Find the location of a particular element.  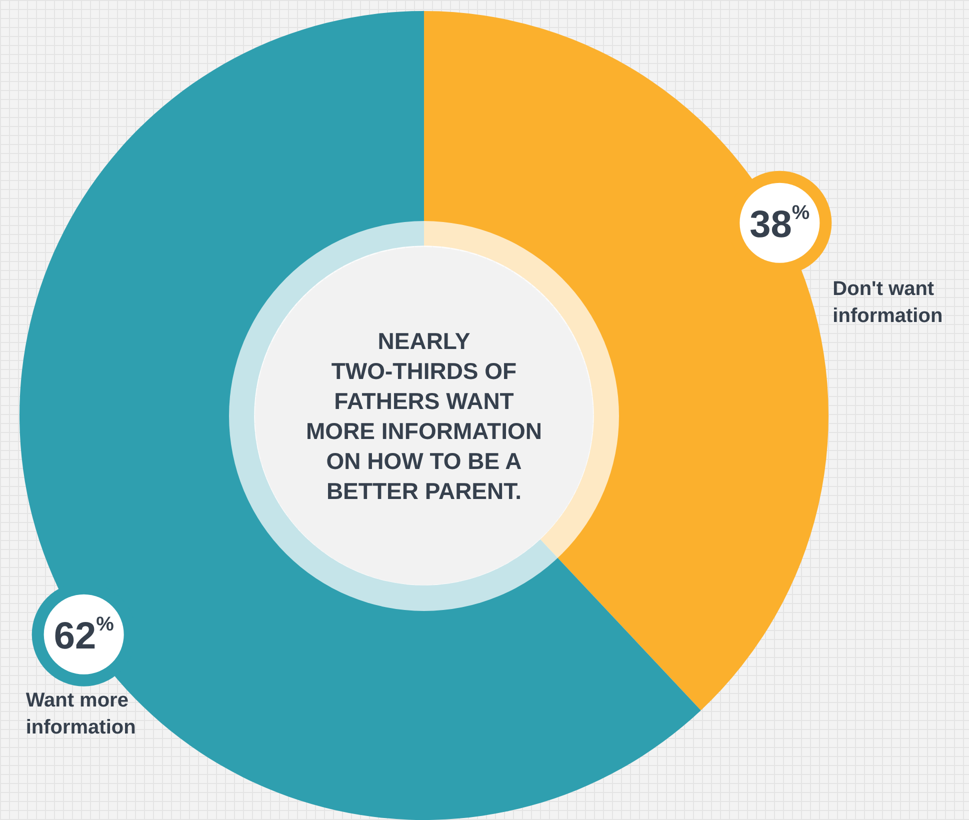

slice-label: Want more information is located at coordinates (81, 713).